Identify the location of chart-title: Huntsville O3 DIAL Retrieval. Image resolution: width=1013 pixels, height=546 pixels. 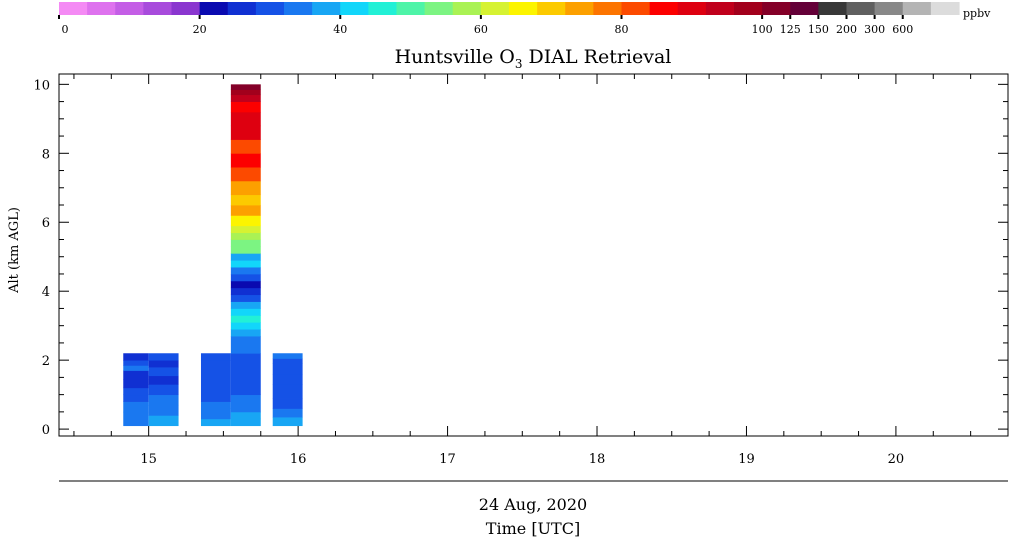
(533, 58).